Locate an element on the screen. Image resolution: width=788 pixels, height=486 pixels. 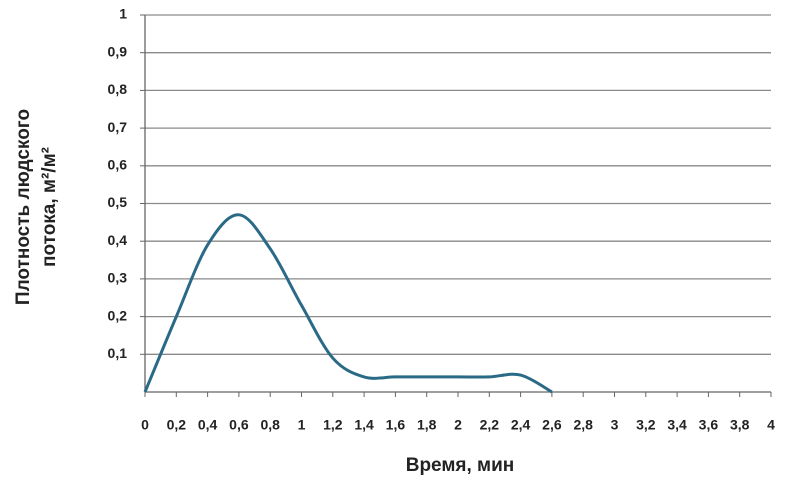
x-tick-label: 0,4 is located at coordinates (208, 425).